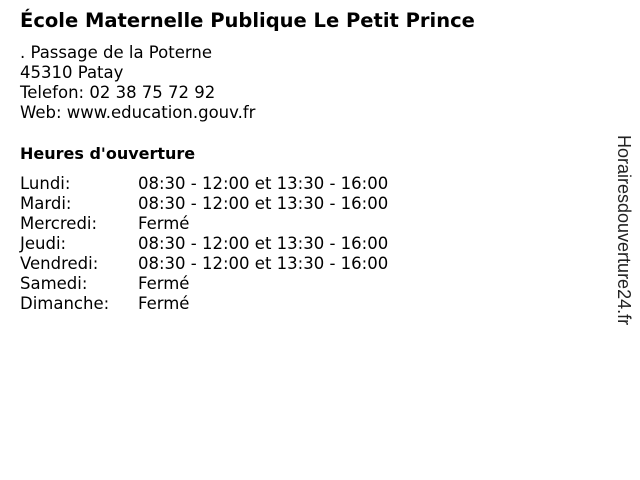  I want to click on day-label: Lundi:, so click(45, 183).